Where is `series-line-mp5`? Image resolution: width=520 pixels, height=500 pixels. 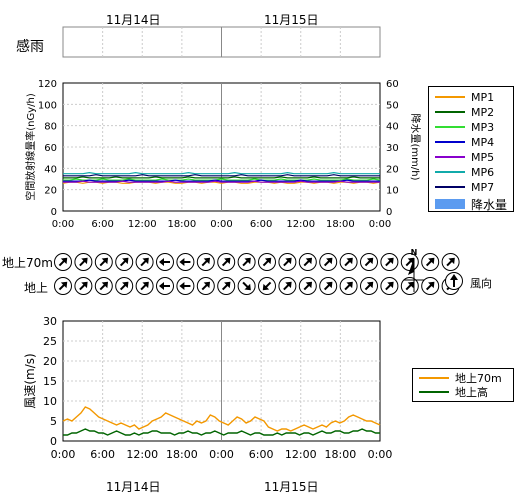 series-line-mp5 is located at coordinates (221, 181).